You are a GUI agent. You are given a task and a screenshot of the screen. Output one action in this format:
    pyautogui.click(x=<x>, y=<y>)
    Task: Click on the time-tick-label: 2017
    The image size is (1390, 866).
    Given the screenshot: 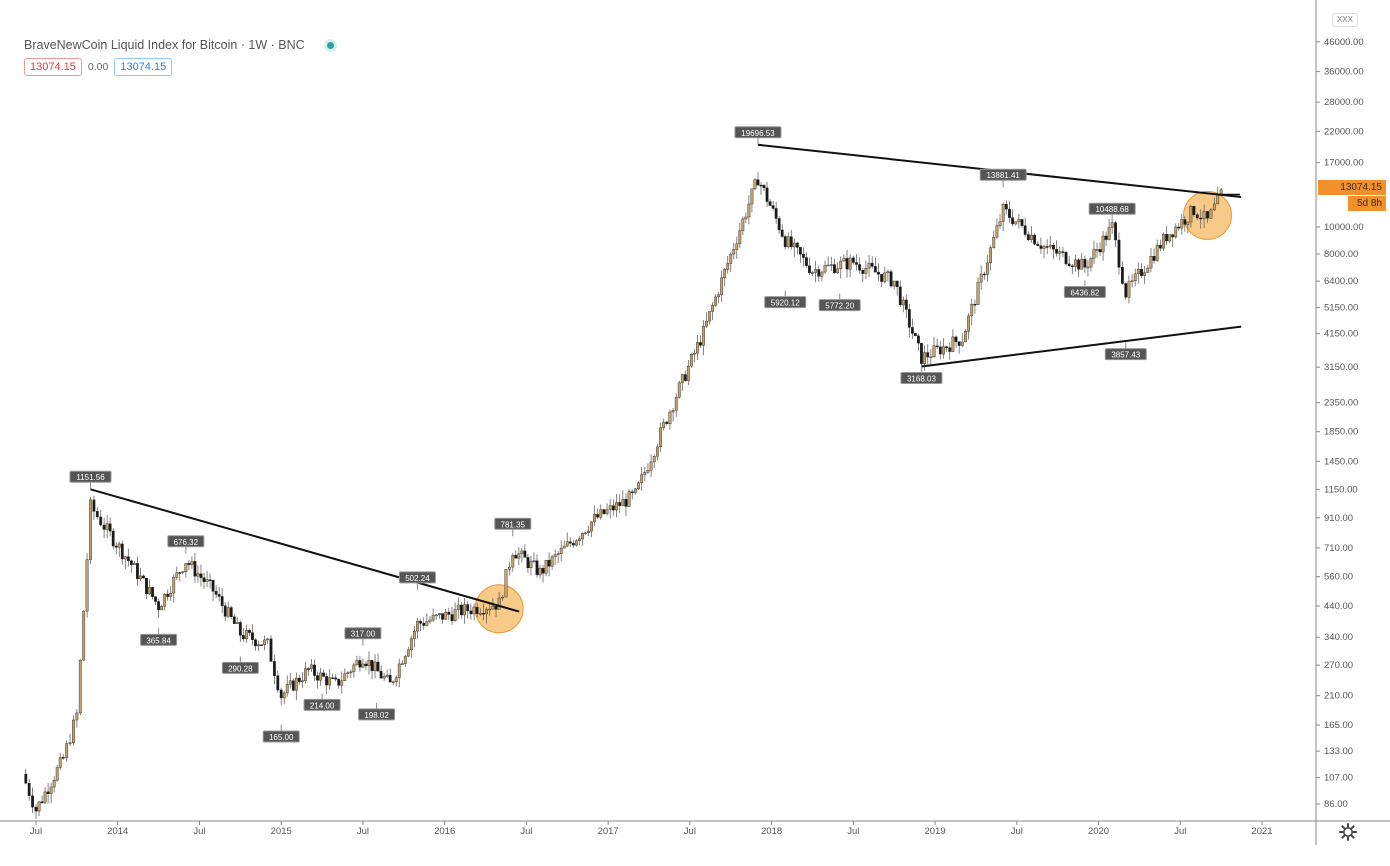 What is the action you would take?
    pyautogui.click(x=608, y=831)
    